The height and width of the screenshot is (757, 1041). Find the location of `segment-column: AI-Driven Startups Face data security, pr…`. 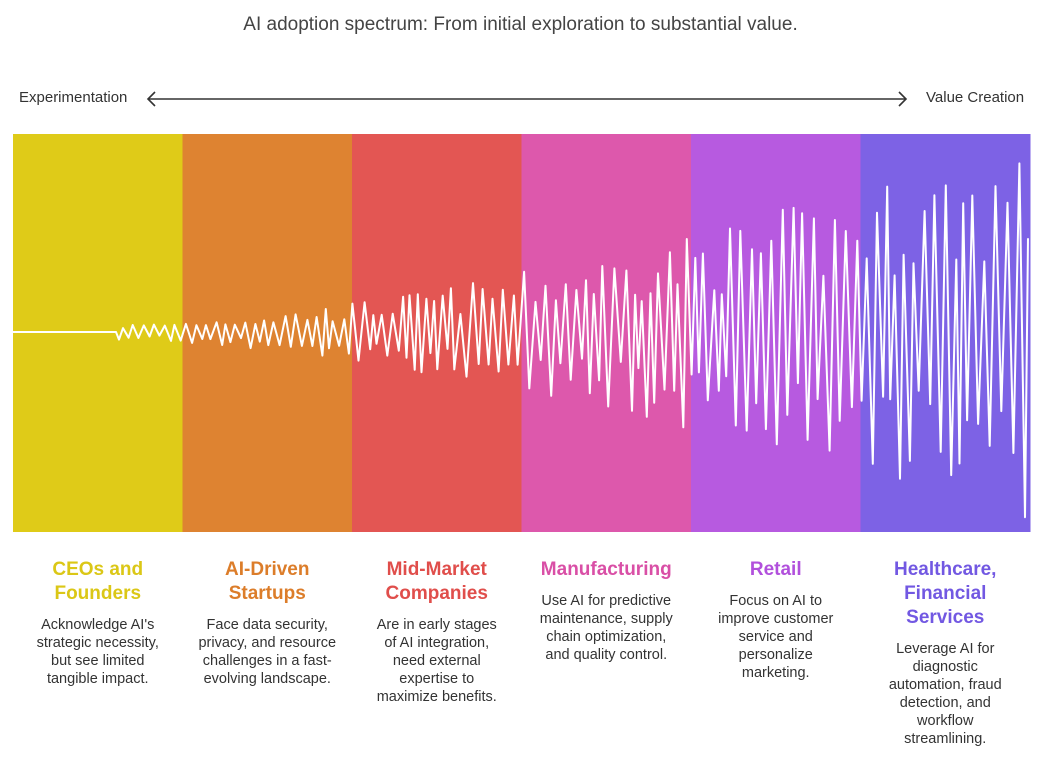

segment-column: AI-Driven Startups Face data security, pr… is located at coordinates (268, 623).